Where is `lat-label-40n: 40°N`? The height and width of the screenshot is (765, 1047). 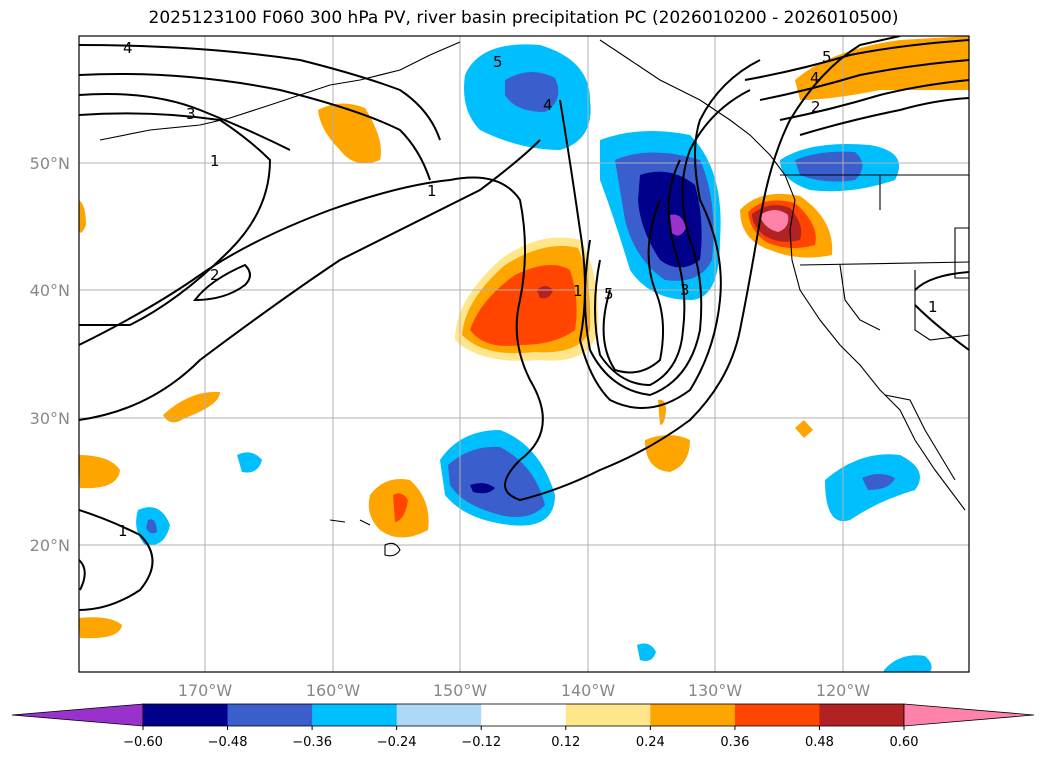 lat-label-40n: 40°N is located at coordinates (50, 290).